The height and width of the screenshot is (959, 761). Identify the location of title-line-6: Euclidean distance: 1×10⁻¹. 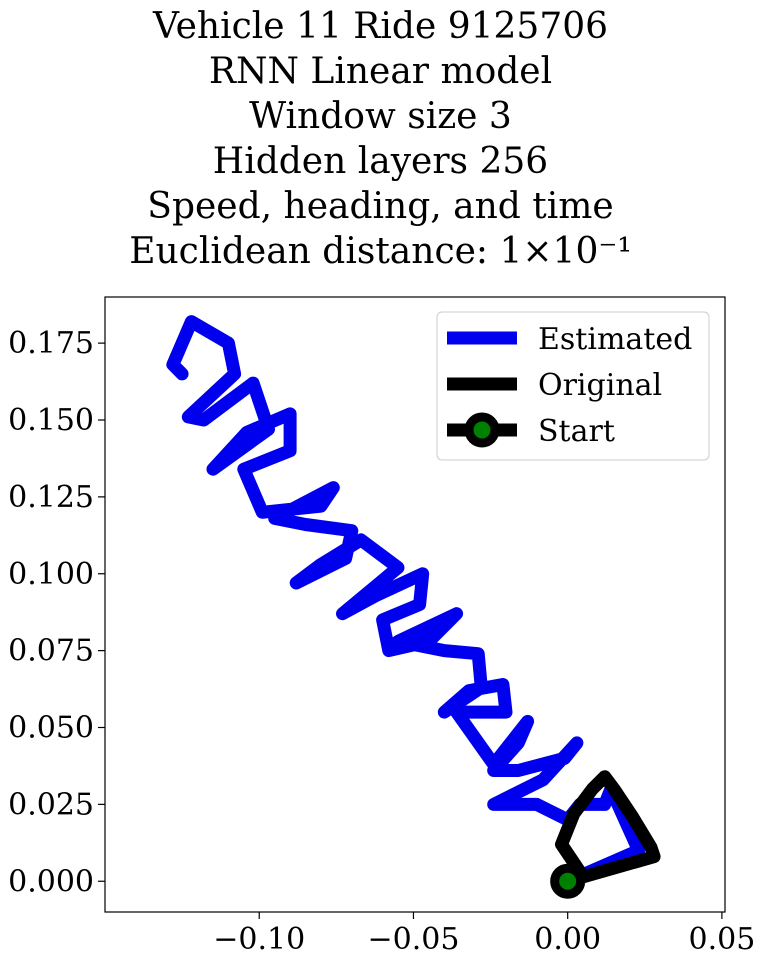
(380, 251).